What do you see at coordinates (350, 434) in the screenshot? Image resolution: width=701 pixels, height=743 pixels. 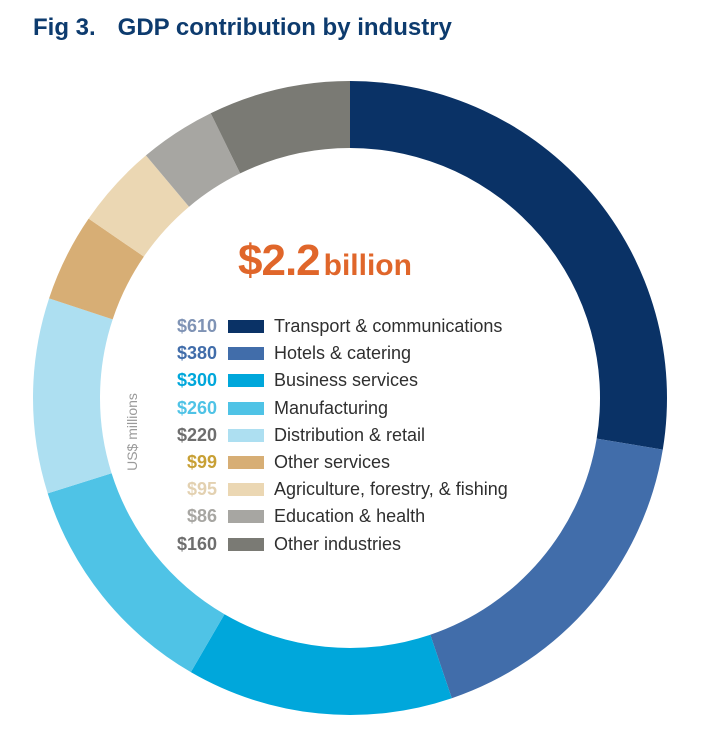 I see `legend-label: Distribution & retail` at bounding box center [350, 434].